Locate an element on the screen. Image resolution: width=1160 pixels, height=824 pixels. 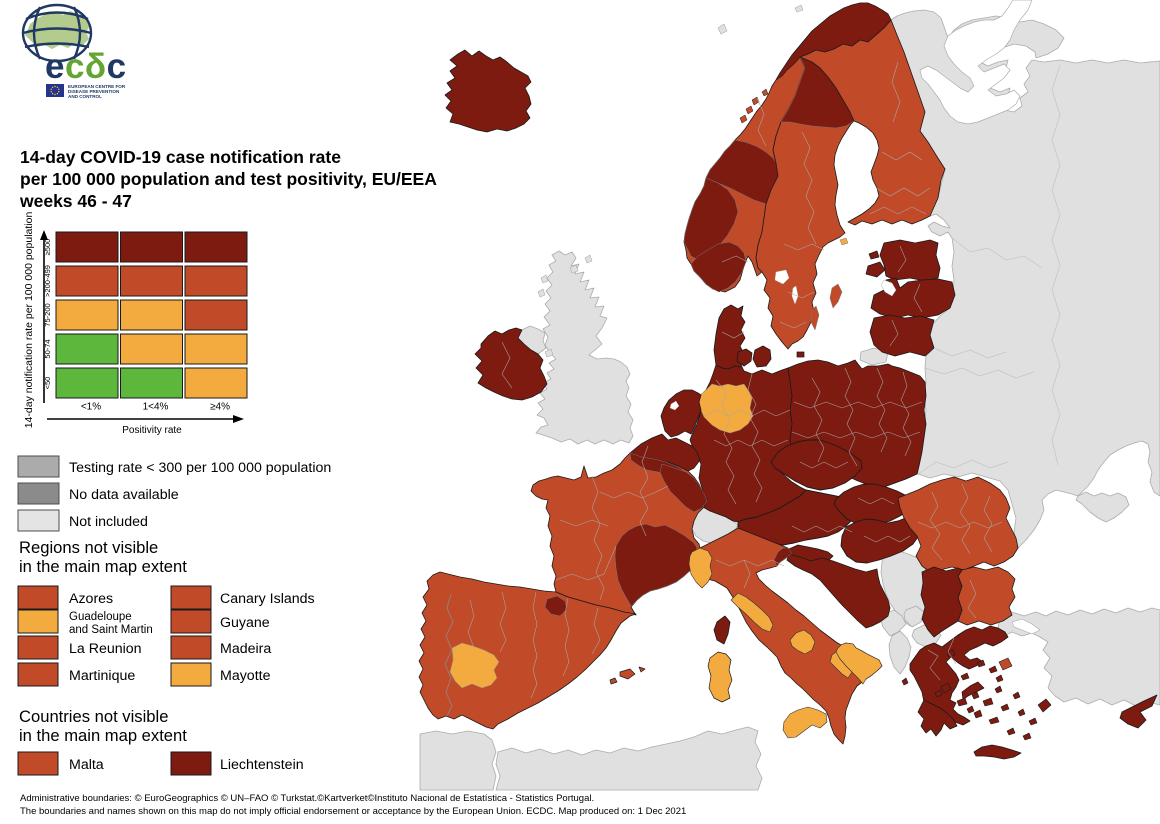
svg-text: and Saint Martin is located at coordinates (111, 630).